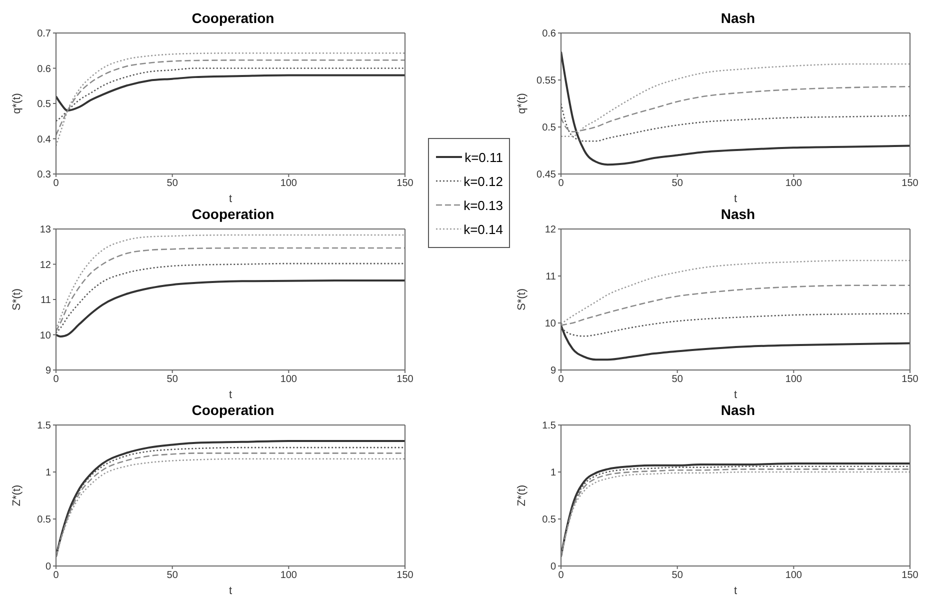 The width and height of the screenshot is (936, 607). I want to click on y-tick-label: 0.7, so click(44, 34).